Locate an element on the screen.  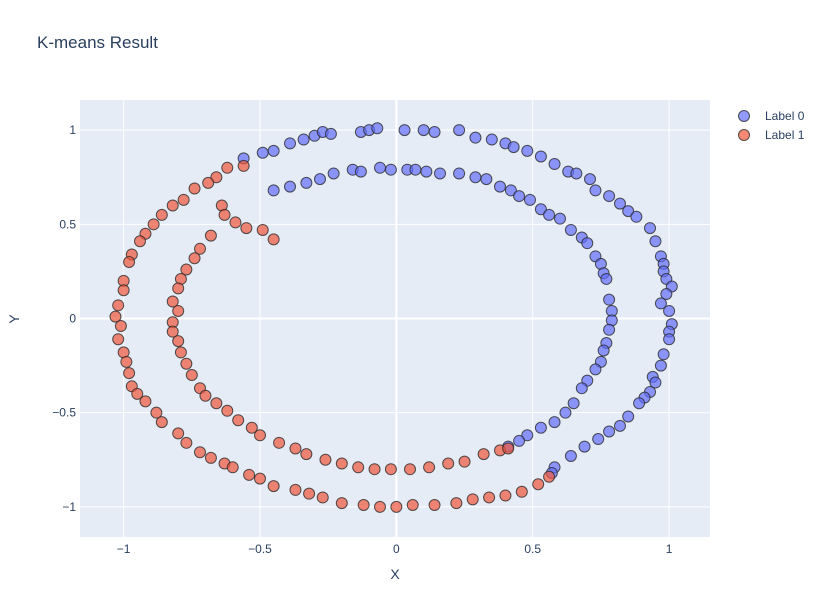
x-tick-label: 0 is located at coordinates (396, 549).